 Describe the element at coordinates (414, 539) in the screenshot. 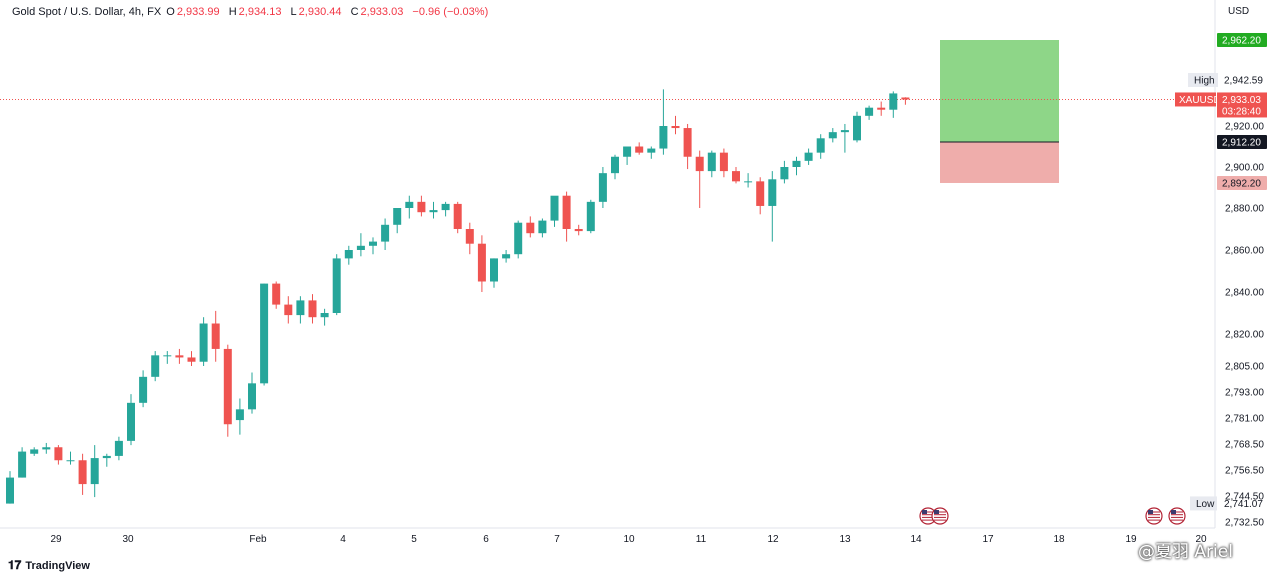

I see `time-tick-label: 5` at that location.